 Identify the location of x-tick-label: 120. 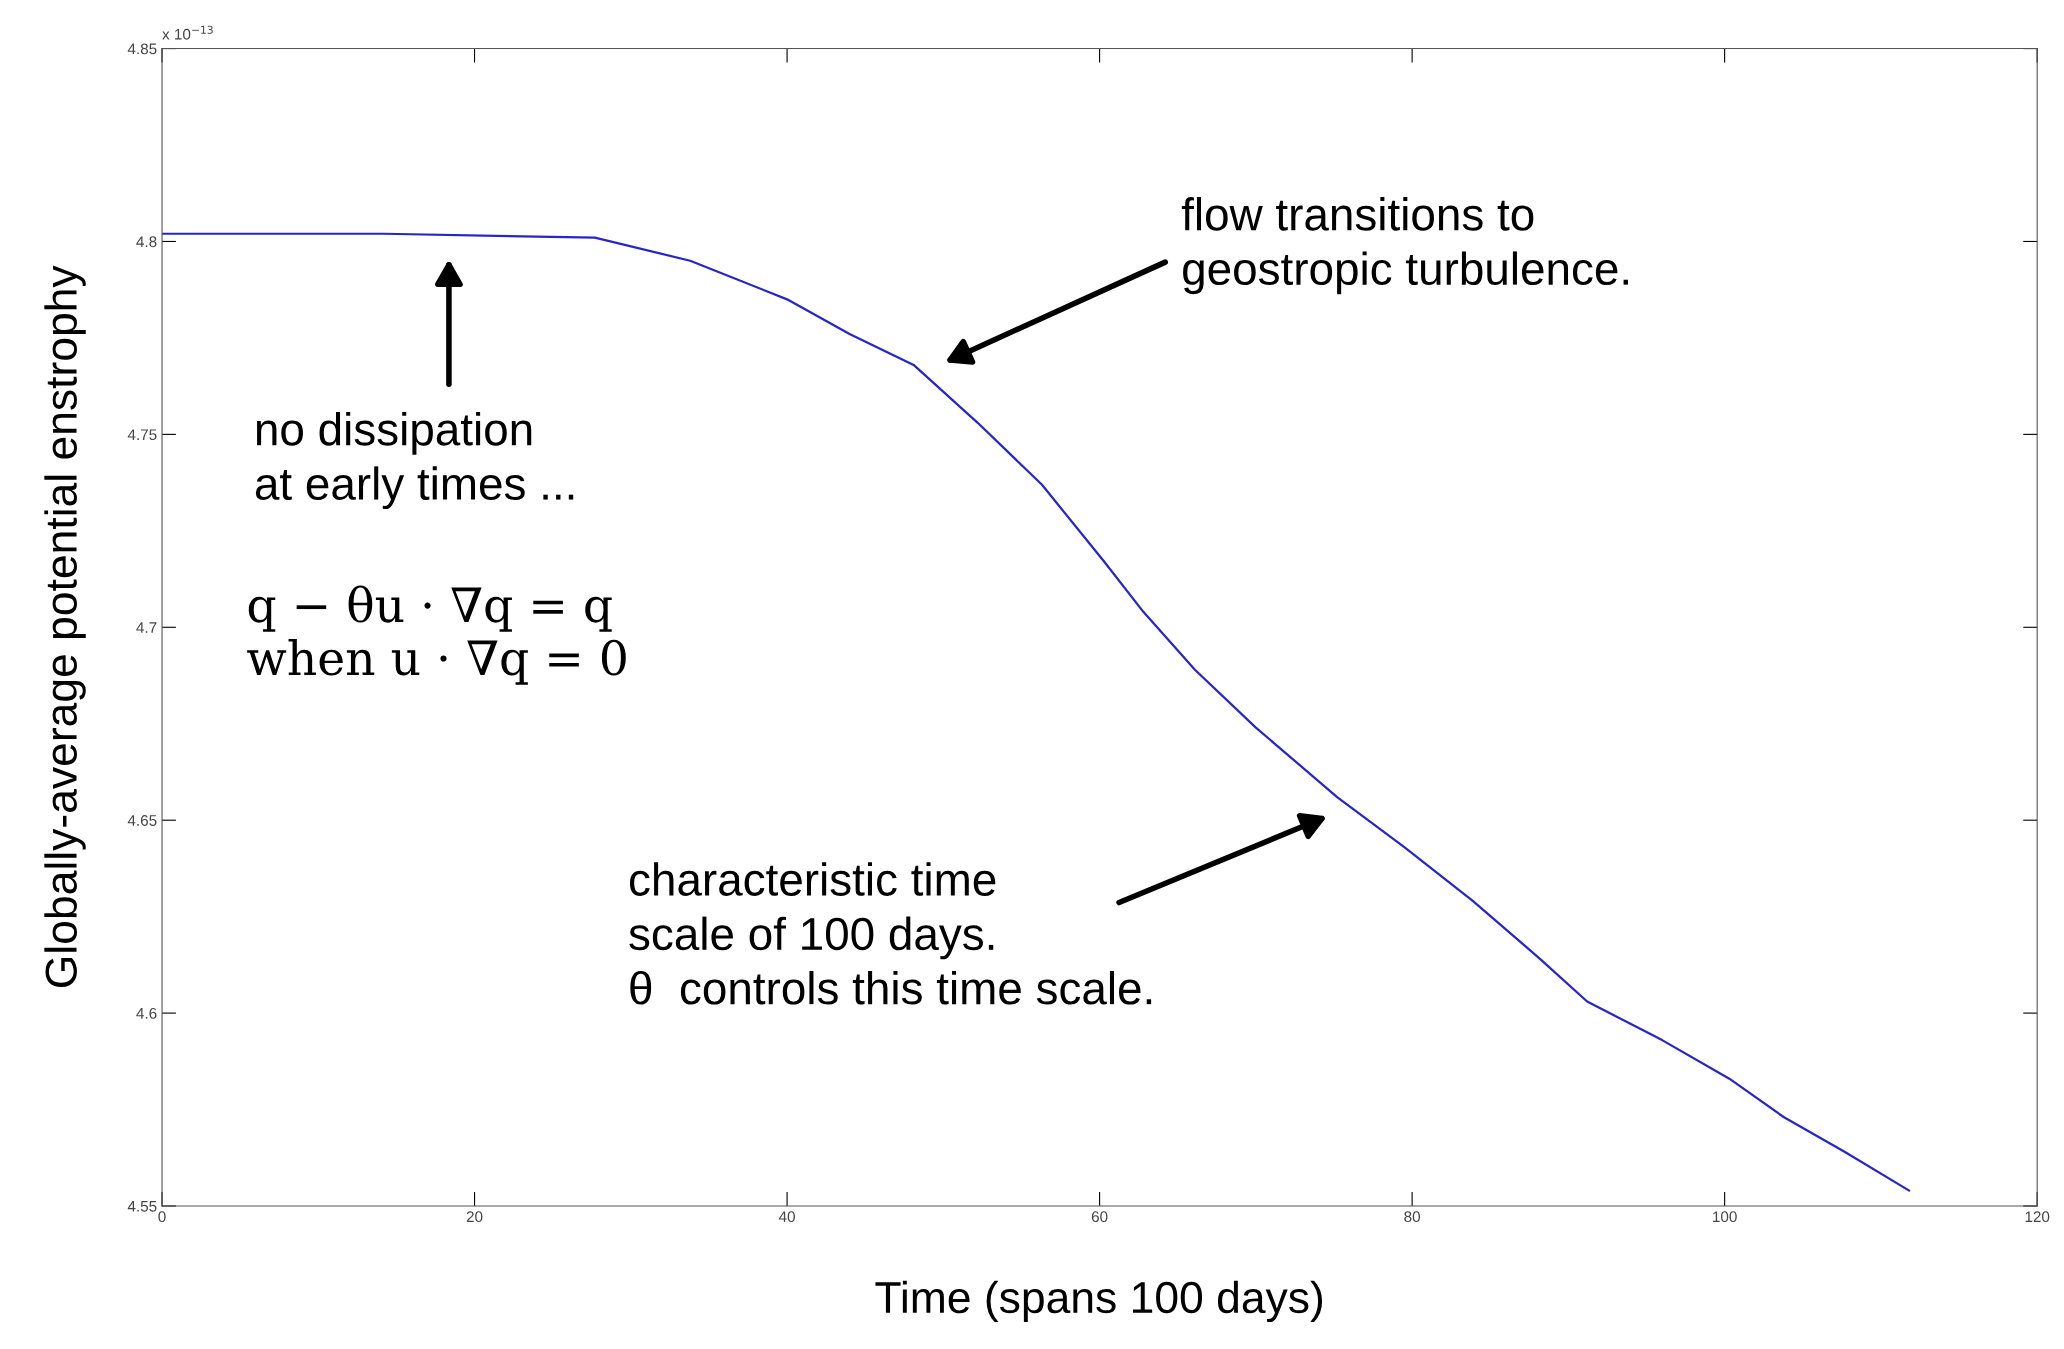
(2037, 1217).